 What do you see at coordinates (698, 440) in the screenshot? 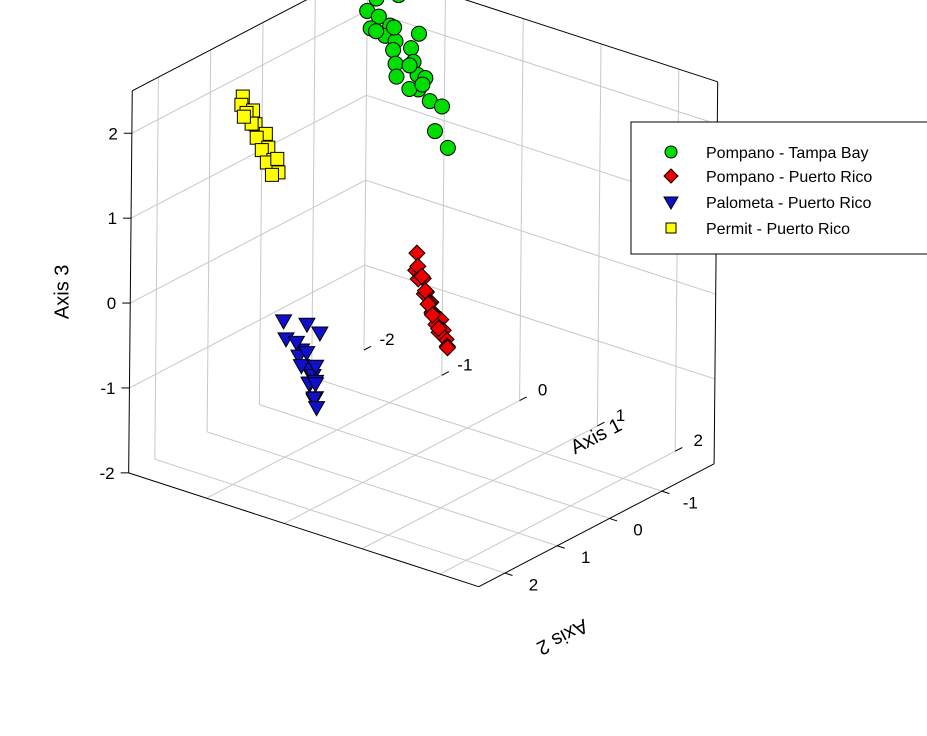
I see `x-tick-label: 2` at bounding box center [698, 440].